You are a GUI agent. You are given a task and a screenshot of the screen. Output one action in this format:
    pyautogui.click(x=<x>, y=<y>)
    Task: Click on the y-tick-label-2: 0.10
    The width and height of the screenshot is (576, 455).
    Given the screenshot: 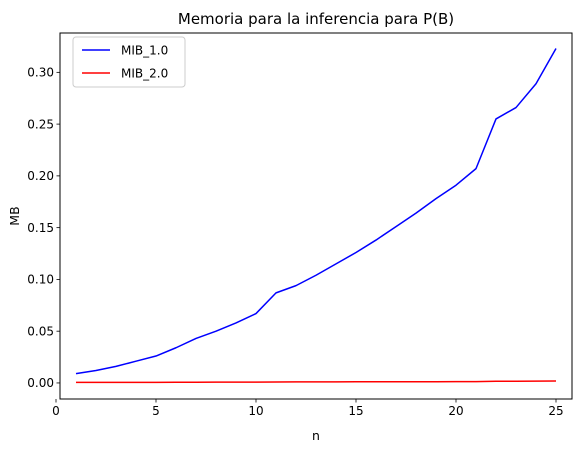 What is the action you would take?
    pyautogui.click(x=40, y=280)
    